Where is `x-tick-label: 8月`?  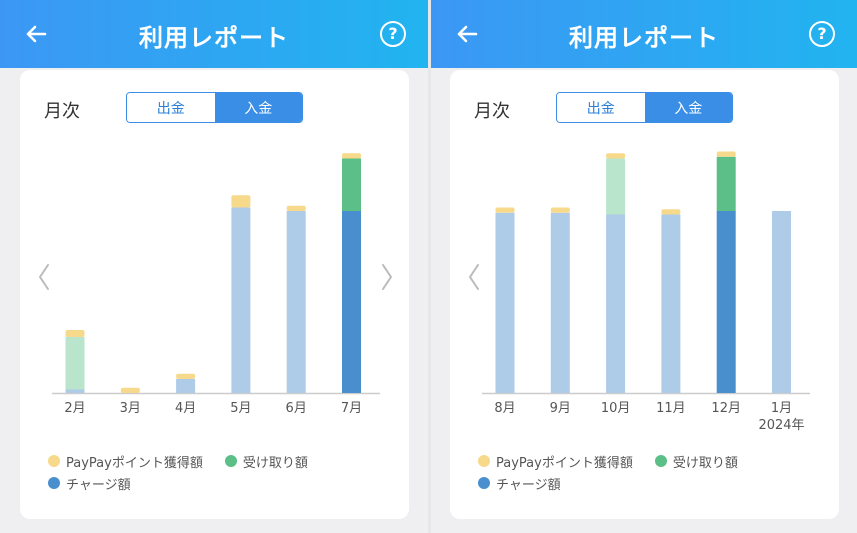
x-tick-label: 8月 is located at coordinates (504, 408).